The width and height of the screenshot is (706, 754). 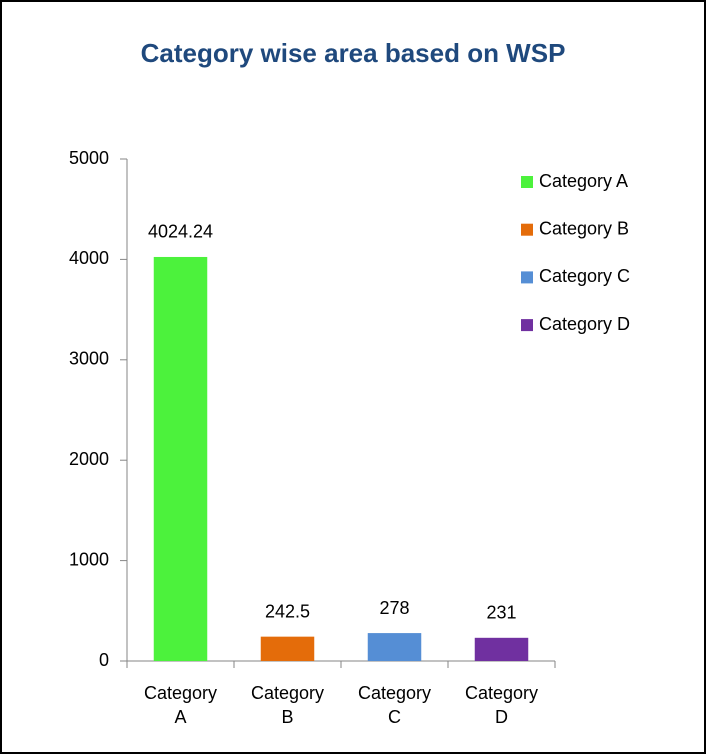 What do you see at coordinates (583, 181) in the screenshot?
I see `legend-label: Category A` at bounding box center [583, 181].